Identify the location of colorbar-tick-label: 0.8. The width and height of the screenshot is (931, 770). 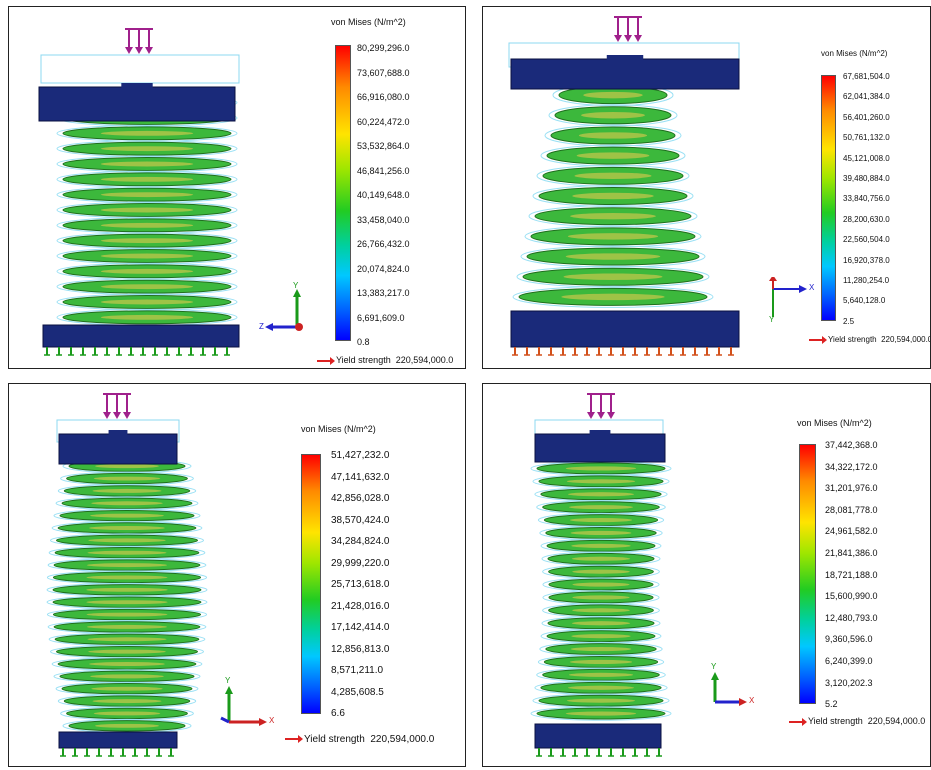
(363, 342).